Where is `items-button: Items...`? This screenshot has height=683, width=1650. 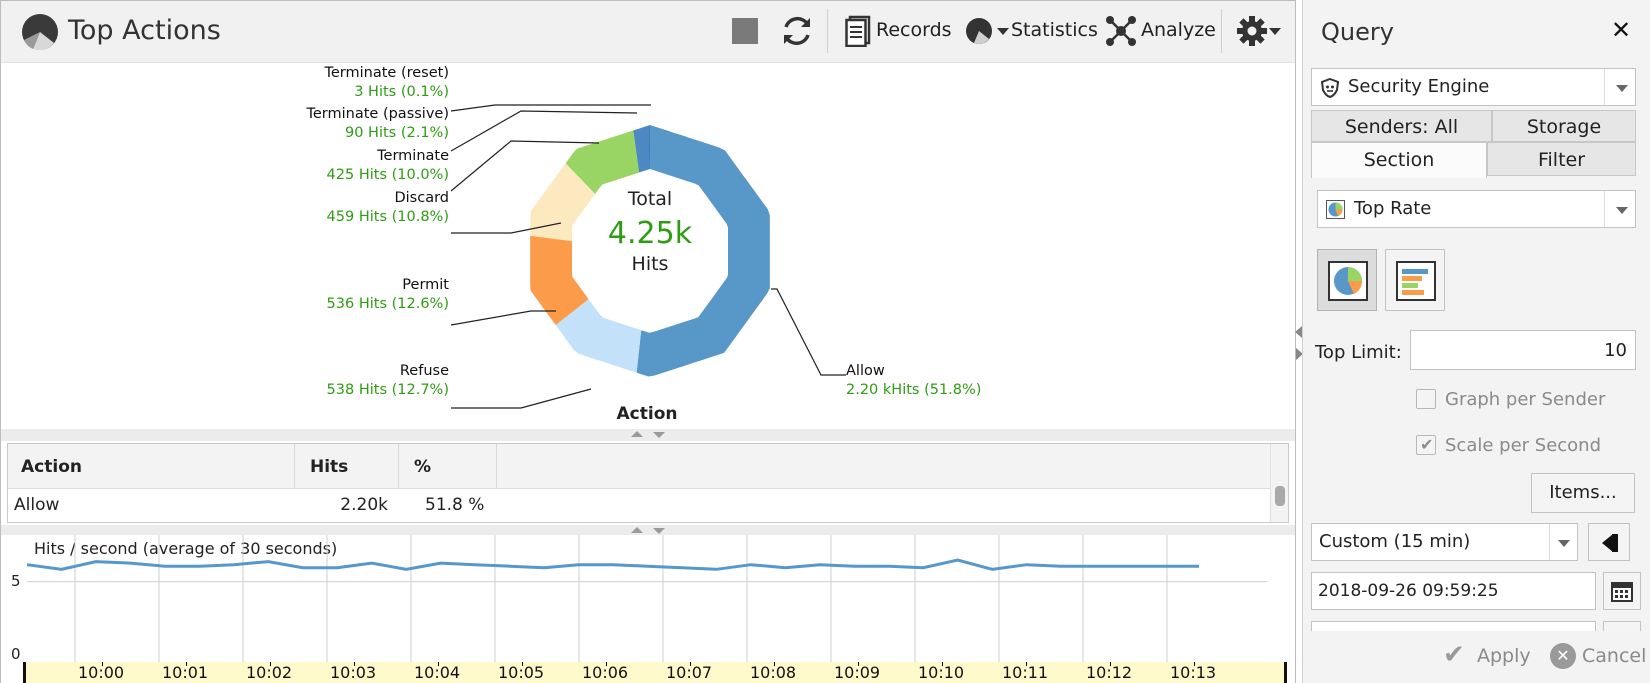 items-button: Items... is located at coordinates (1583, 493).